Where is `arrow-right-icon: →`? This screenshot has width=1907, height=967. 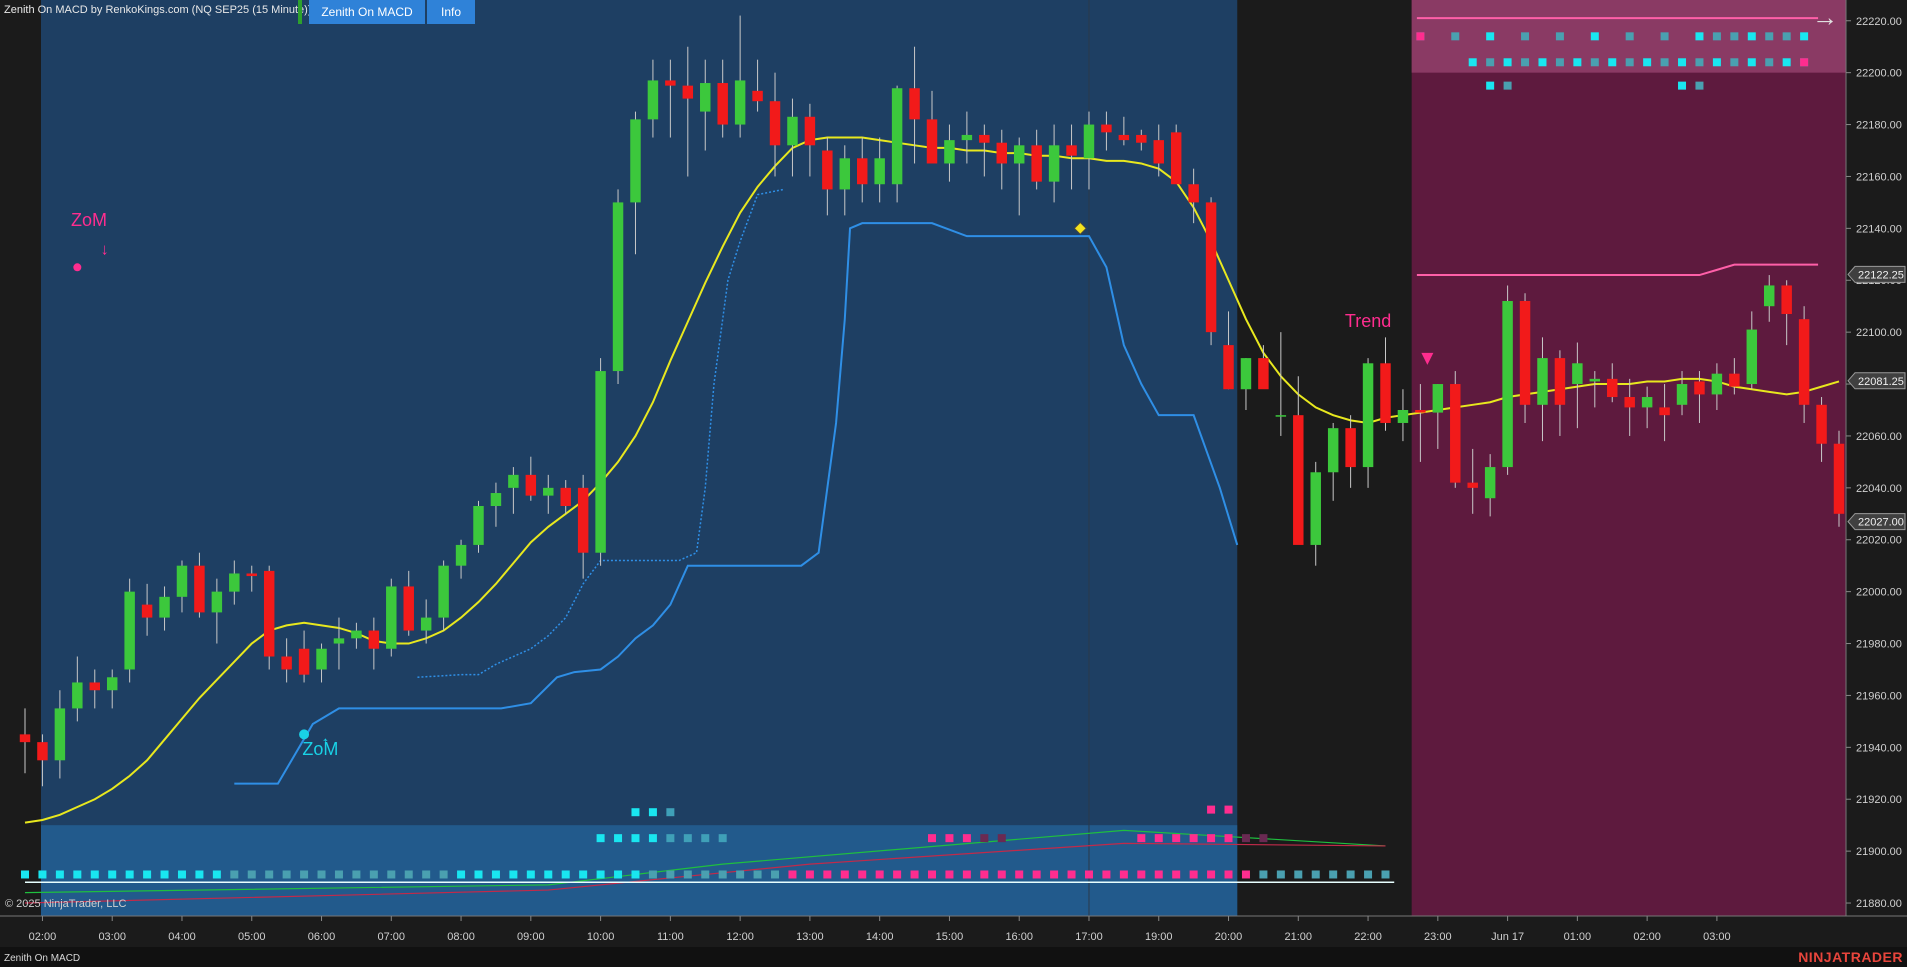 arrow-right-icon: → is located at coordinates (1825, 17).